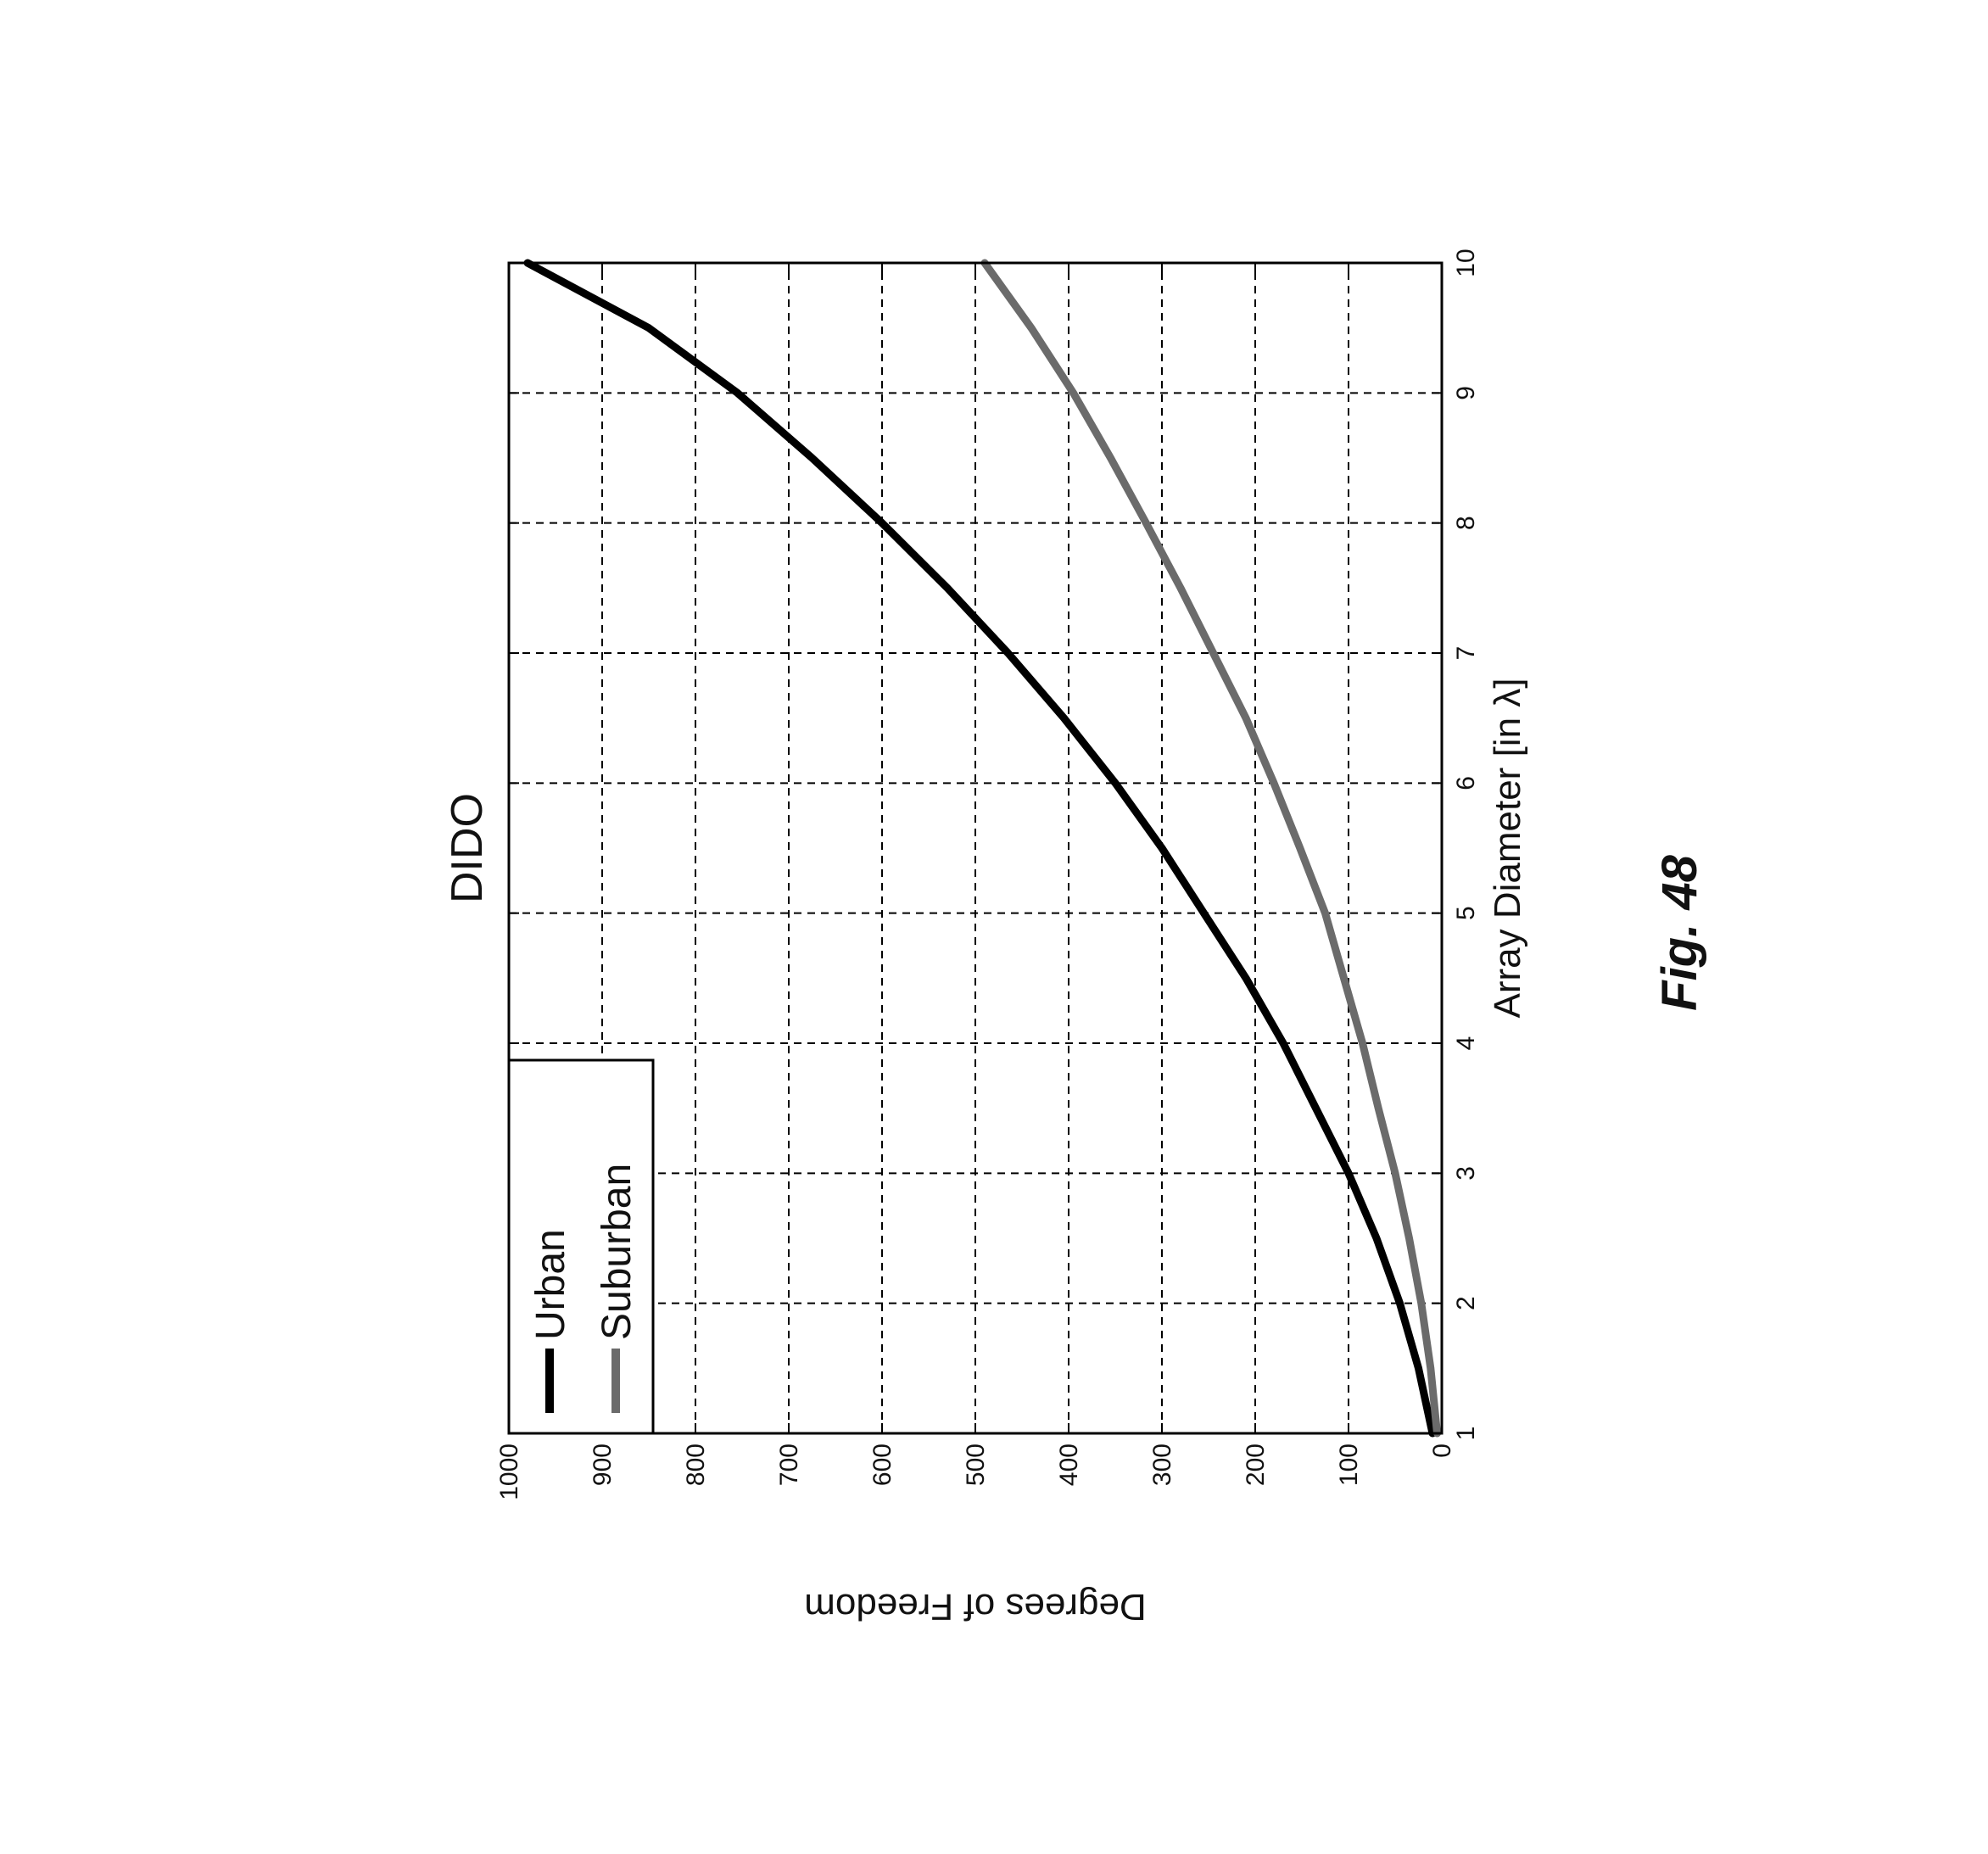  Describe the element at coordinates (696, 1465) in the screenshot. I see `y-tick-label: 800` at that location.